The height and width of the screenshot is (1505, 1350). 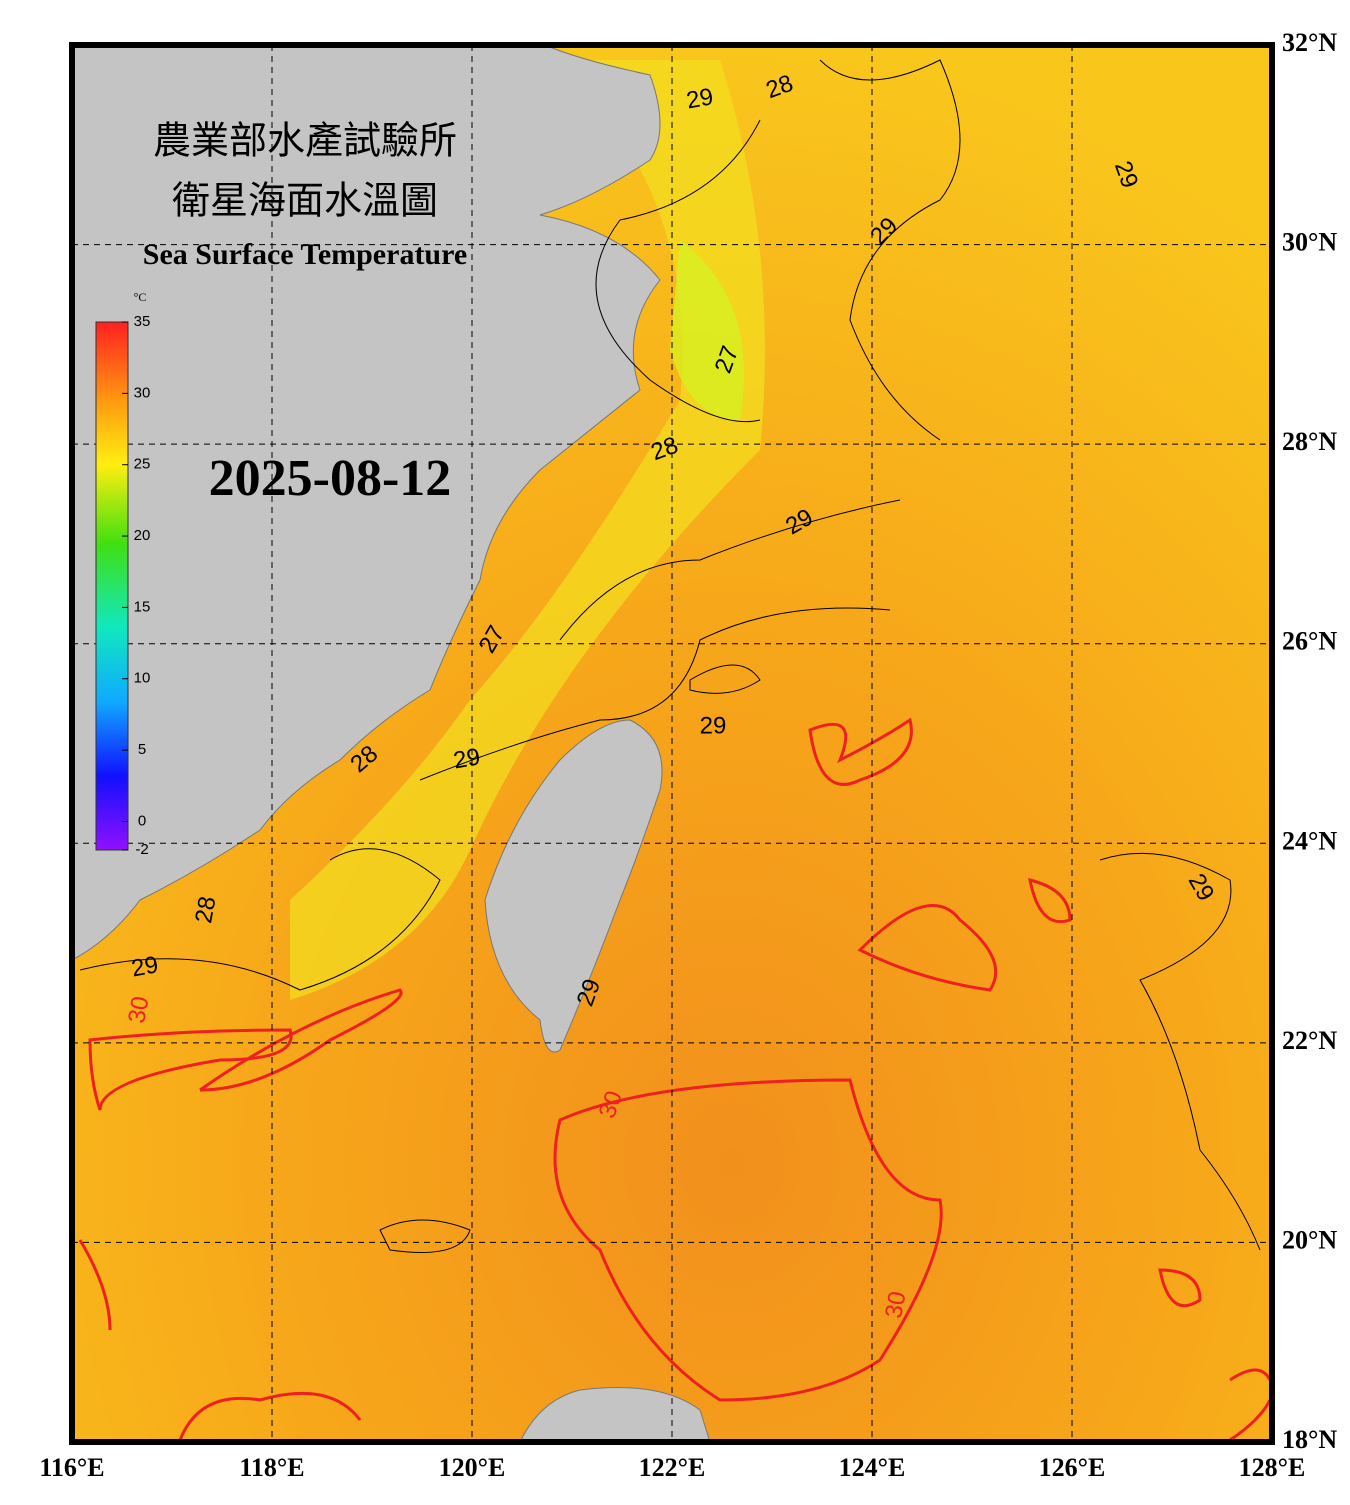 I want to click on land-taiwan, so click(x=573, y=886).